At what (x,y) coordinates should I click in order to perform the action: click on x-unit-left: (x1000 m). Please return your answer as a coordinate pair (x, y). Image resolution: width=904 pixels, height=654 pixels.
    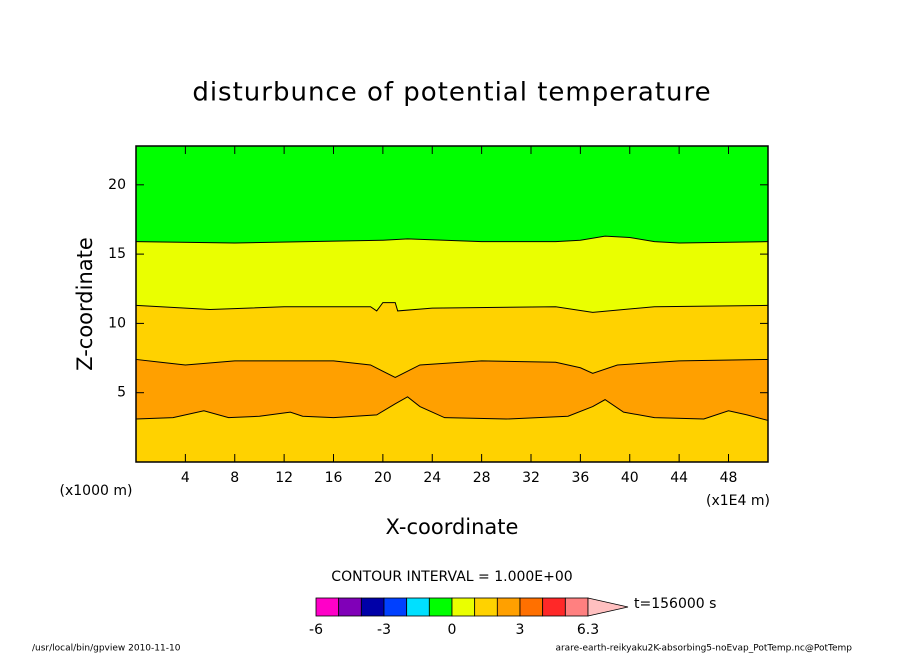
    Looking at the image, I should click on (96, 491).